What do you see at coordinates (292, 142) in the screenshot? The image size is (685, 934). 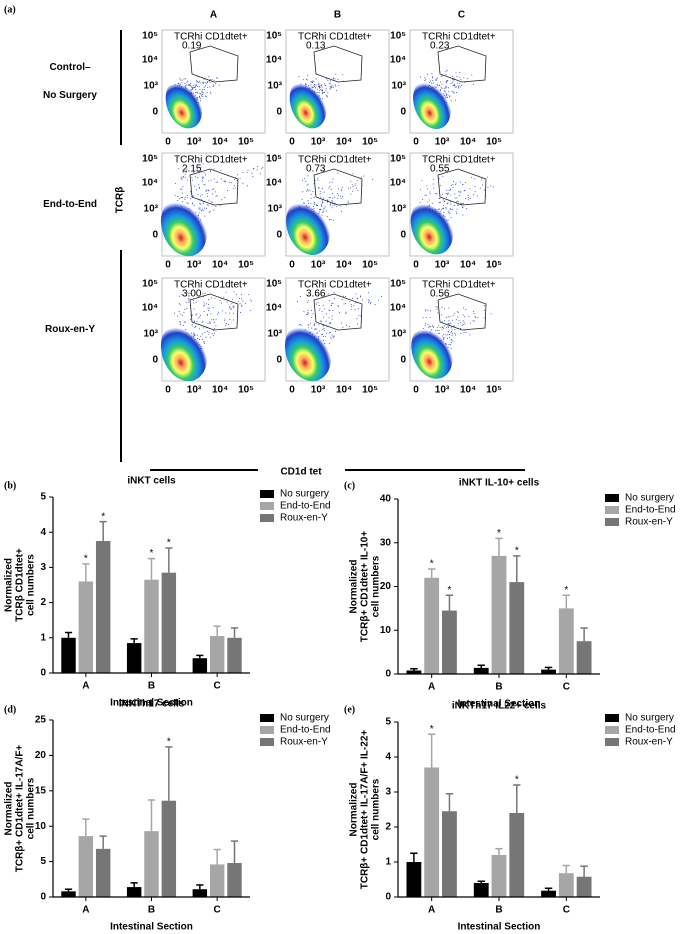 I see `x-tick-label: 0` at bounding box center [292, 142].